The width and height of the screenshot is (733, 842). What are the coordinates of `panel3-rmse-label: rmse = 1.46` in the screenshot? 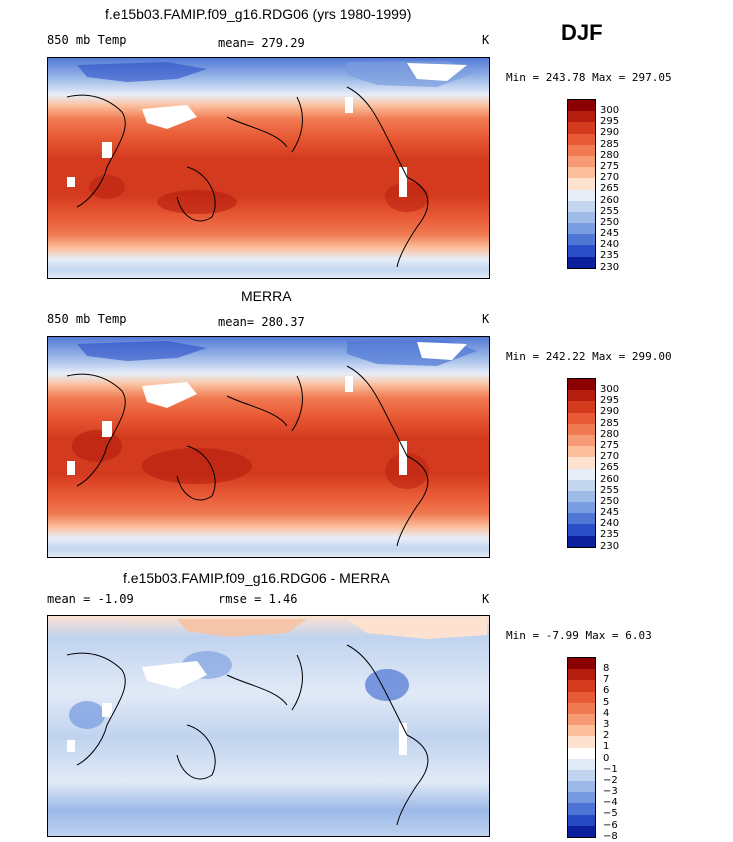 It's located at (258, 599).